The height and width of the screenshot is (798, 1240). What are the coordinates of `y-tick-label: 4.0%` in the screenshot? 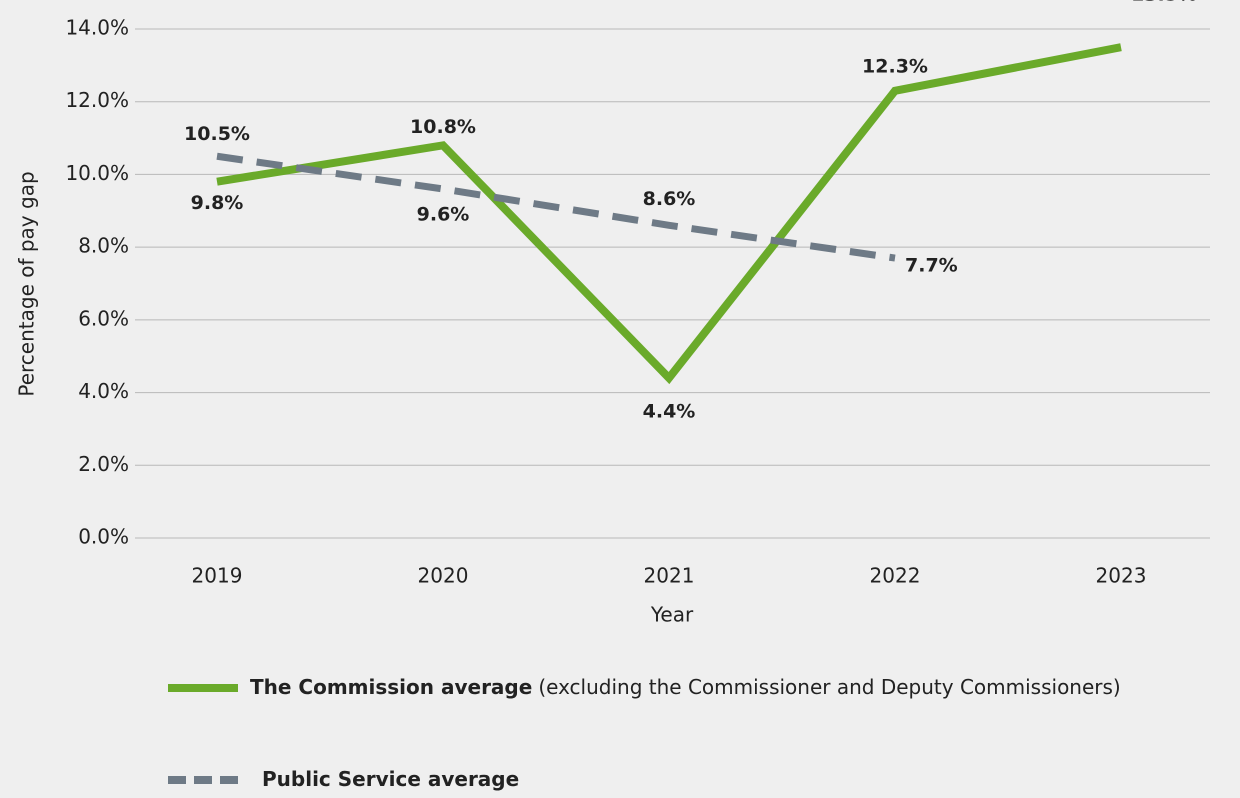 It's located at (103, 391).